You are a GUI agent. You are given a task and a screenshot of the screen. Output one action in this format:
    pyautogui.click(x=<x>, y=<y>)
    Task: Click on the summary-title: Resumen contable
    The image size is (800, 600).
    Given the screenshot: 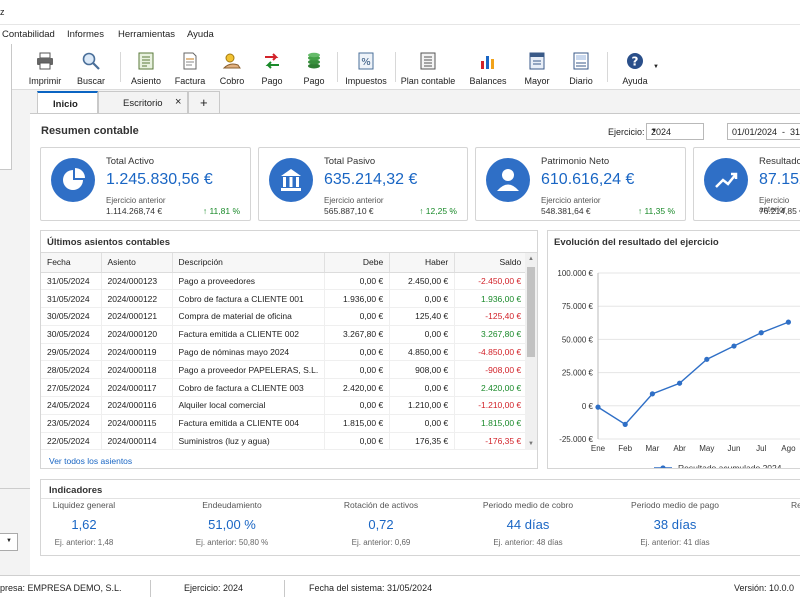 What is the action you would take?
    pyautogui.click(x=90, y=131)
    